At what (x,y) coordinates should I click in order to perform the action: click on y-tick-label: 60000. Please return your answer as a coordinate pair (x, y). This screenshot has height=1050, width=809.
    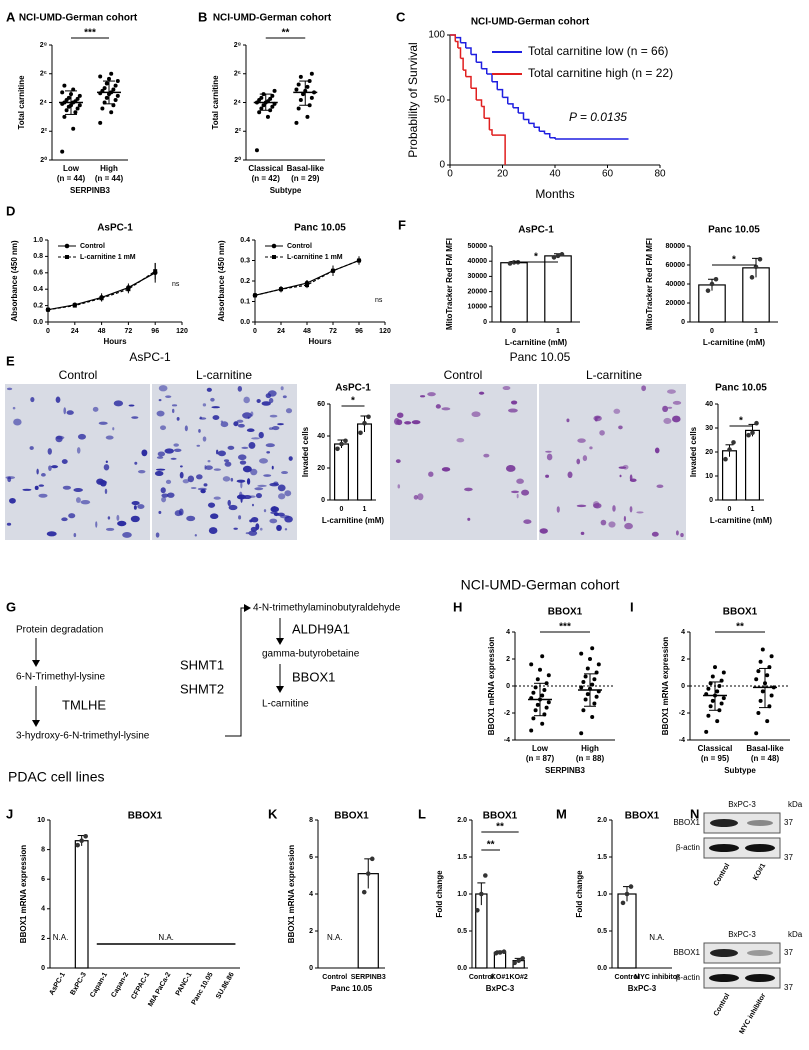
    Looking at the image, I should click on (676, 265).